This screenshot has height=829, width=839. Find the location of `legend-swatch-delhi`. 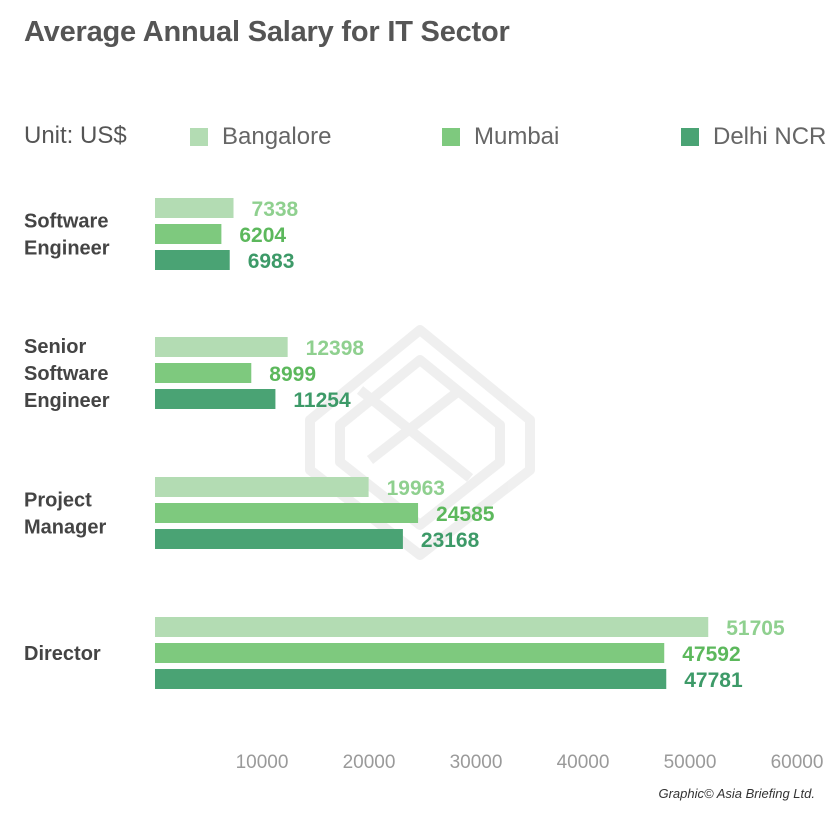

legend-swatch-delhi is located at coordinates (690, 137).